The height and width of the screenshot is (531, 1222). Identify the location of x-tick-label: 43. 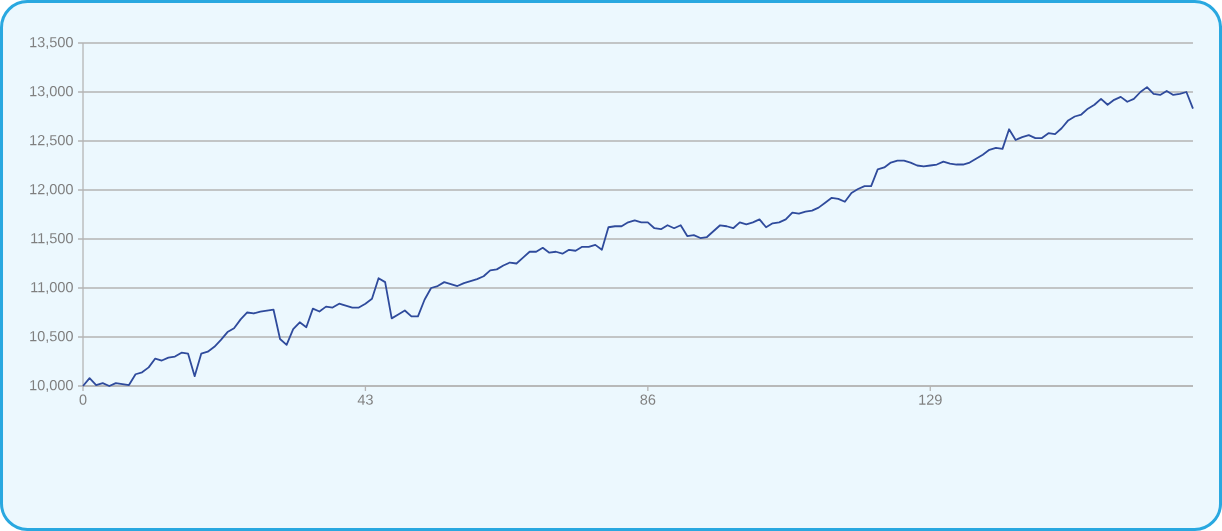
(365, 399).